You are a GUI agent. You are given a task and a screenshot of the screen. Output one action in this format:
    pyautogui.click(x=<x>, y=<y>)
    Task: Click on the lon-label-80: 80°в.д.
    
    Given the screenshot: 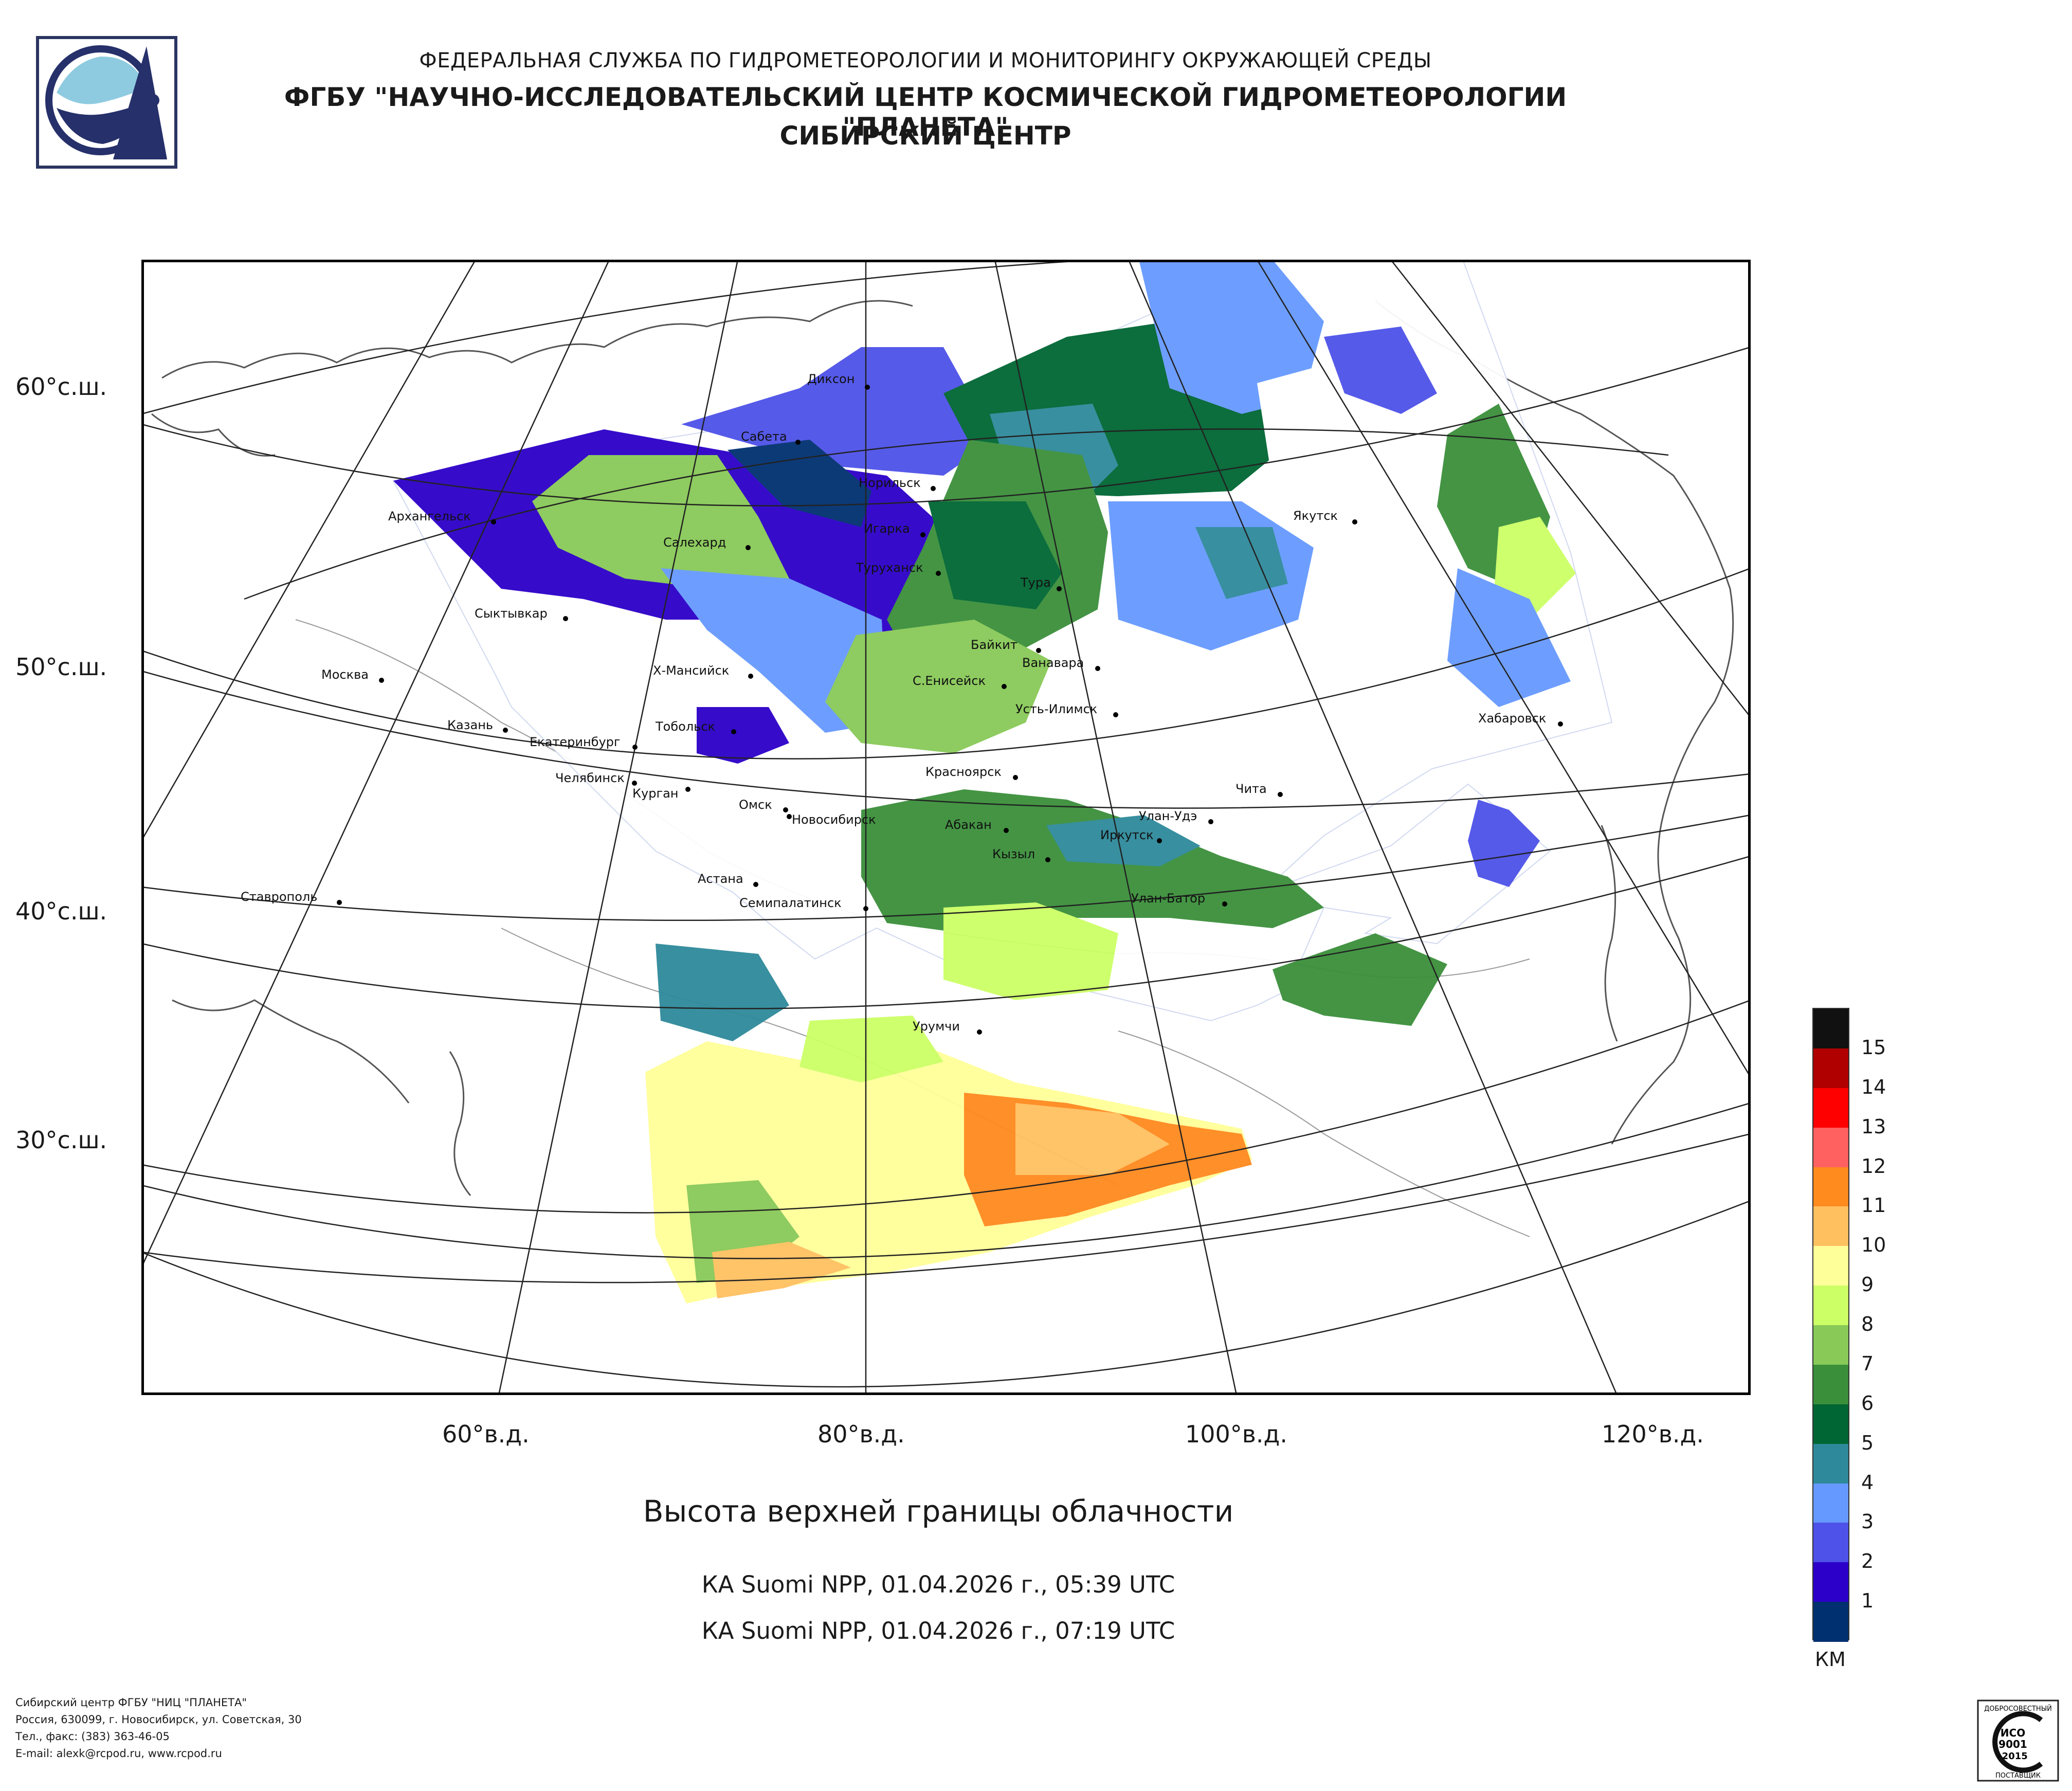 What is the action you would take?
    pyautogui.click(x=861, y=1434)
    